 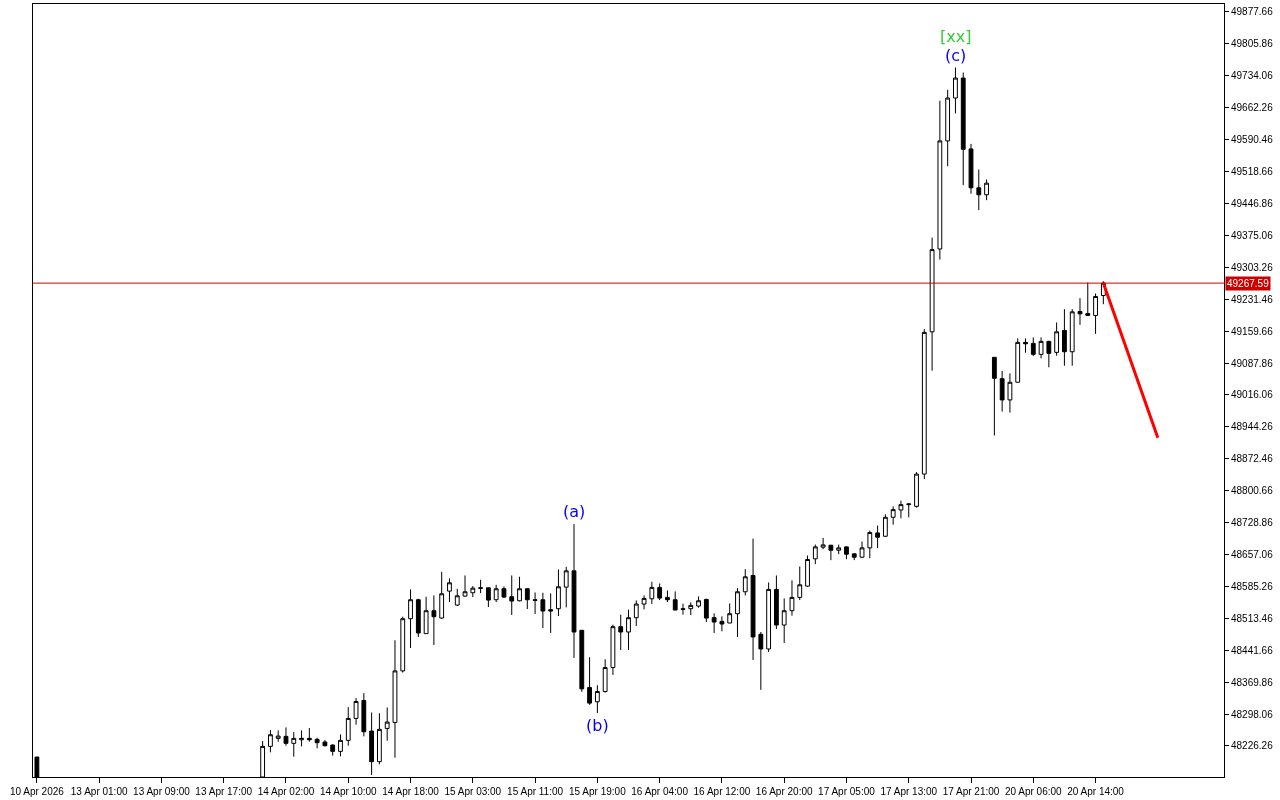 What do you see at coordinates (1252, 299) in the screenshot?
I see `y-tick-label: 49231.46` at bounding box center [1252, 299].